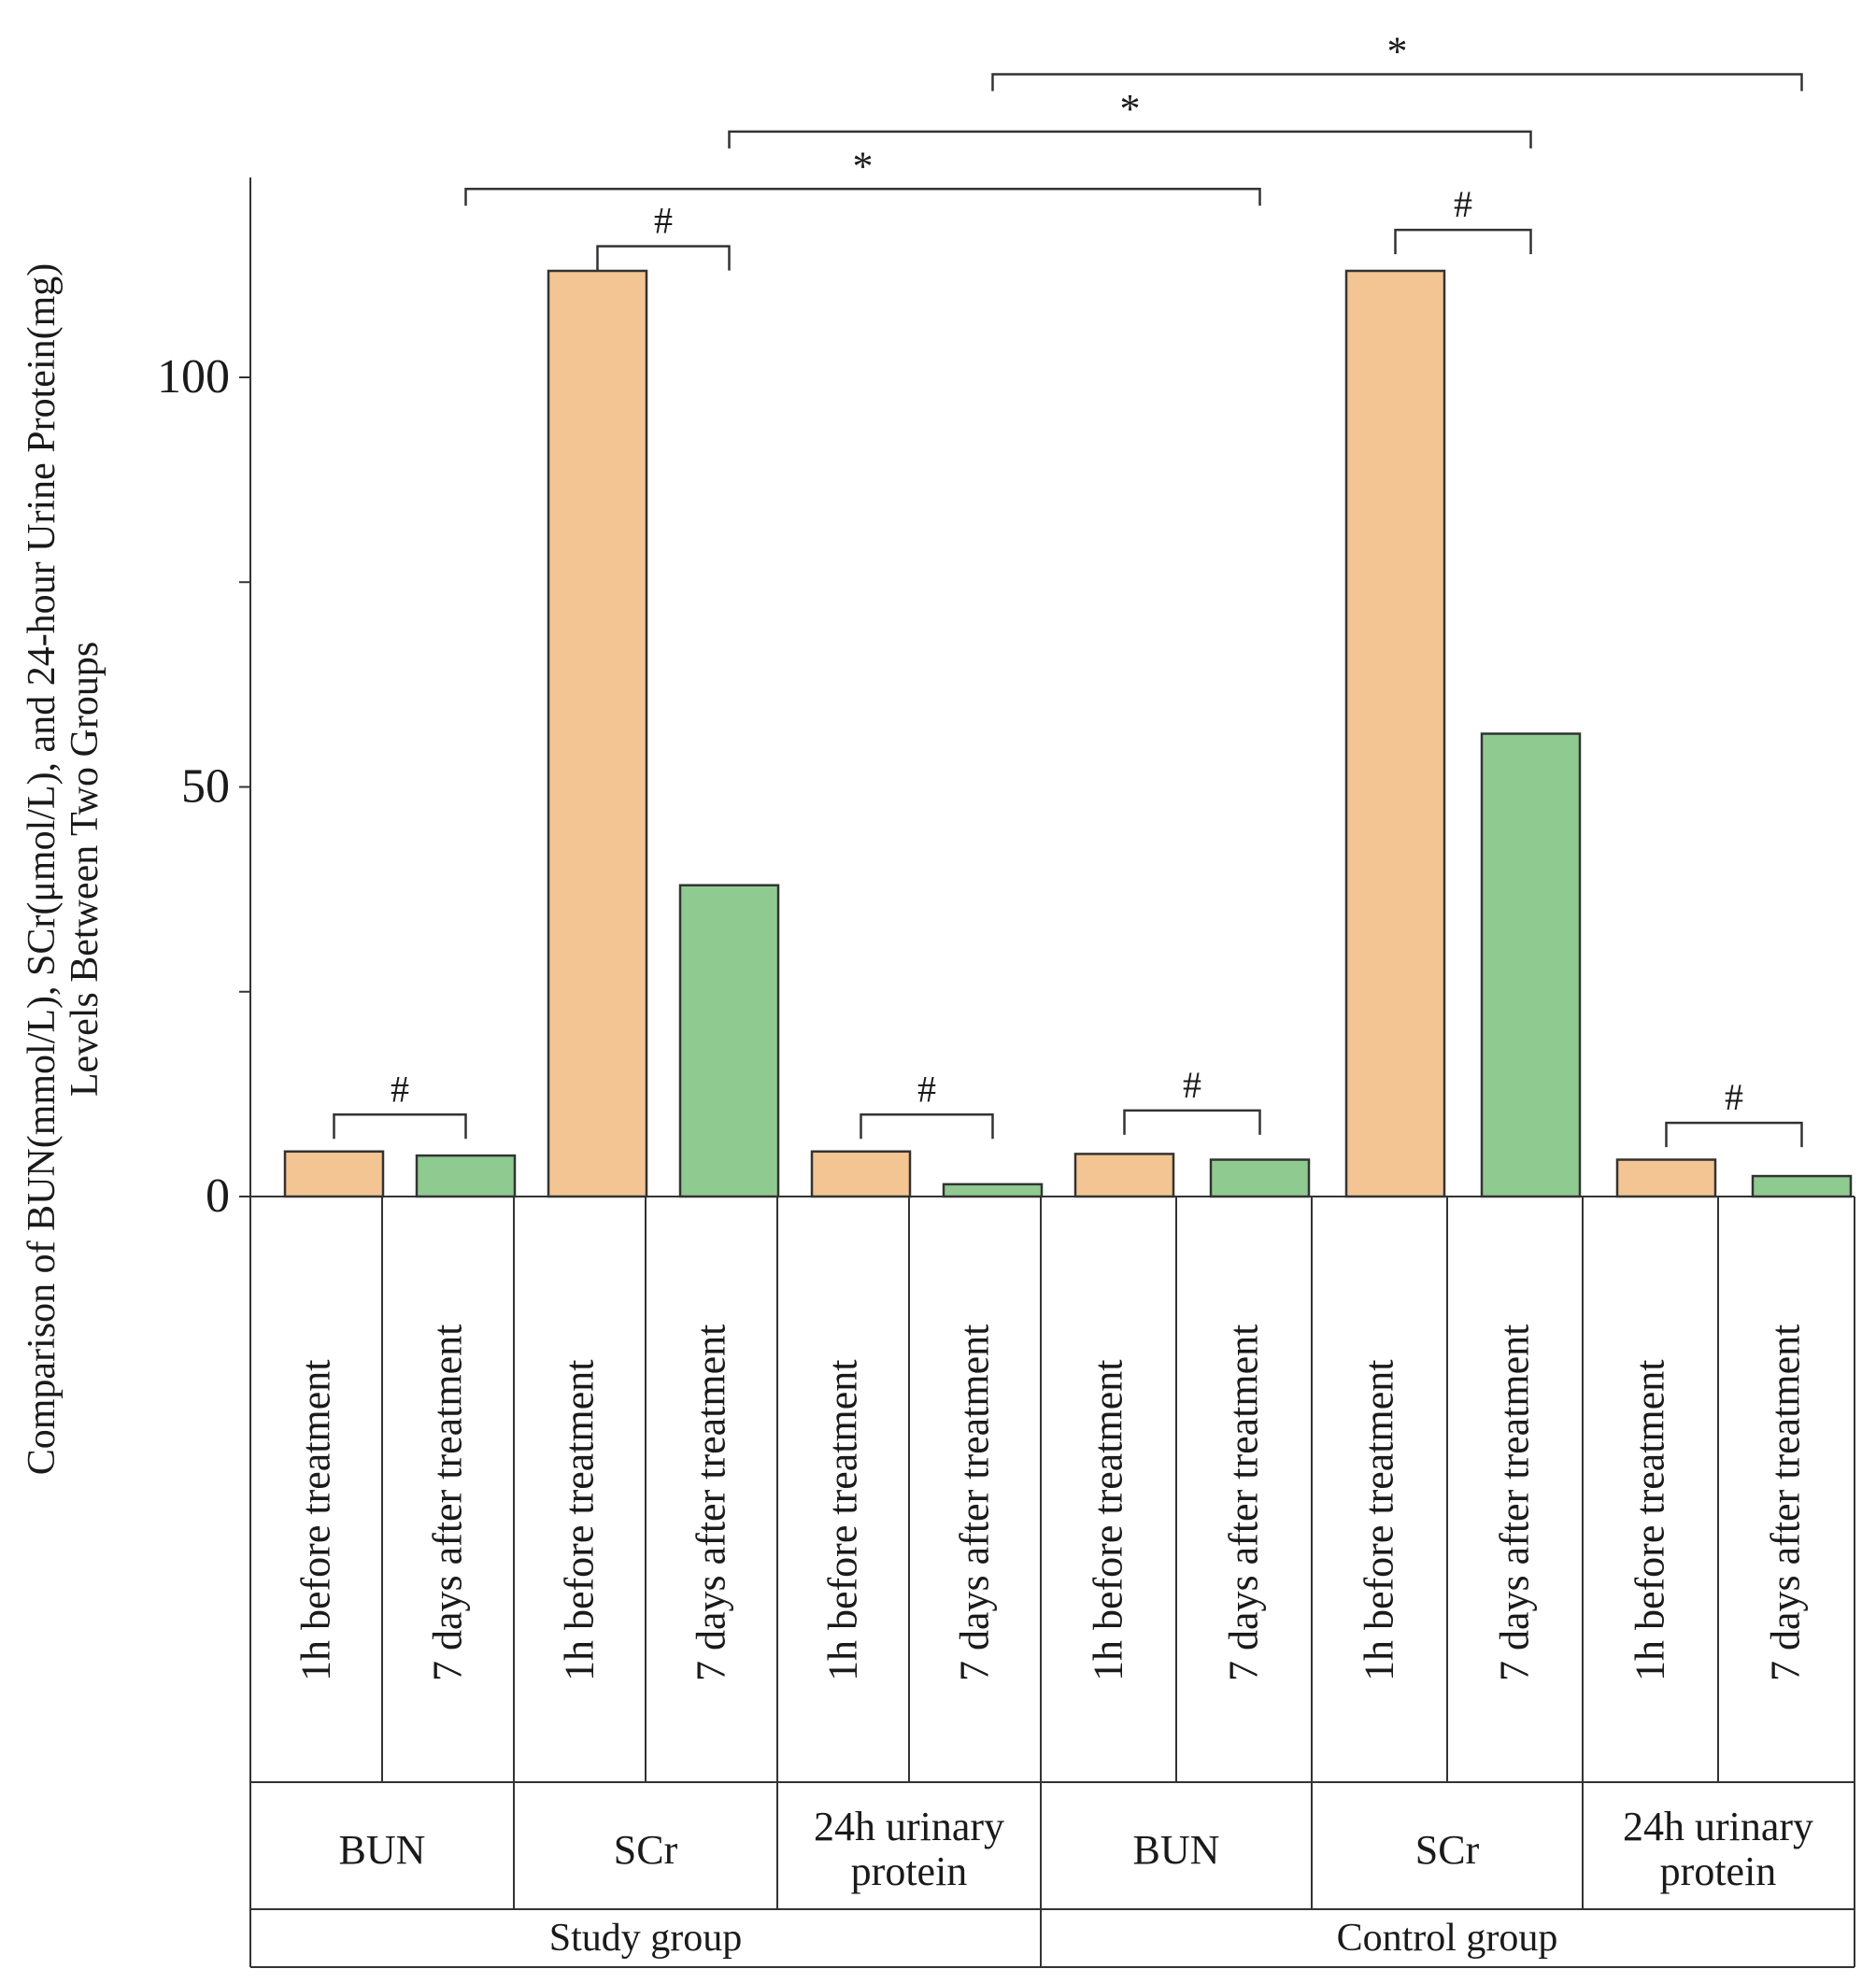  I want to click on y-axis-label-line: Levels Between Two Groups, so click(85, 869).